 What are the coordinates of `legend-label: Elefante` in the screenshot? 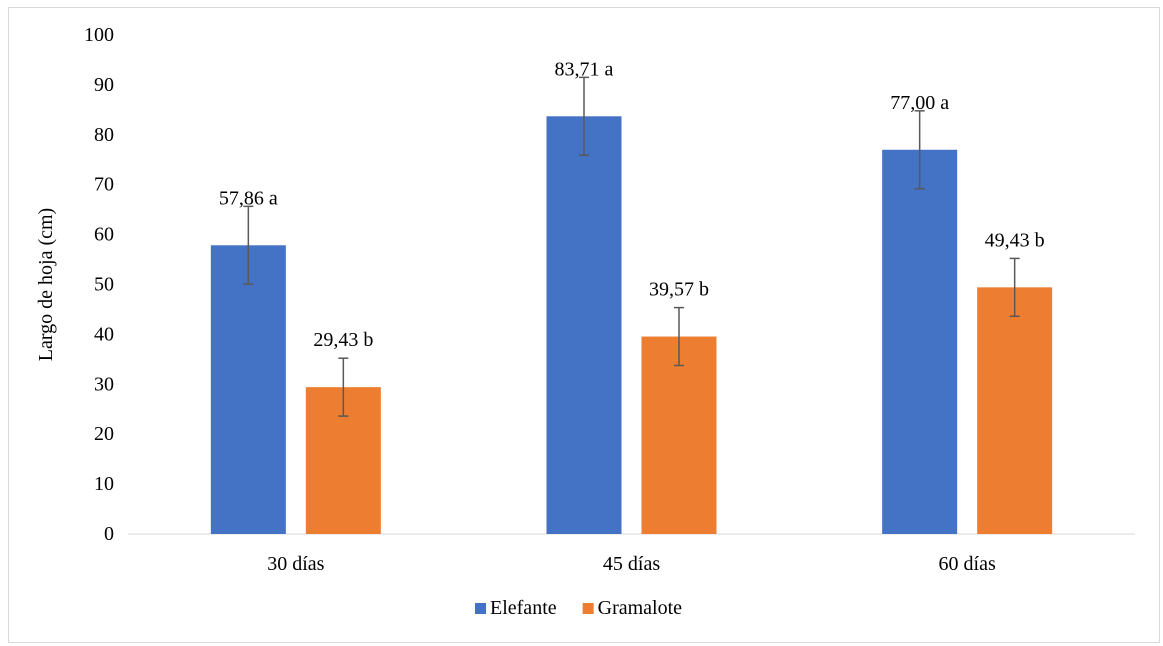 It's located at (523, 608).